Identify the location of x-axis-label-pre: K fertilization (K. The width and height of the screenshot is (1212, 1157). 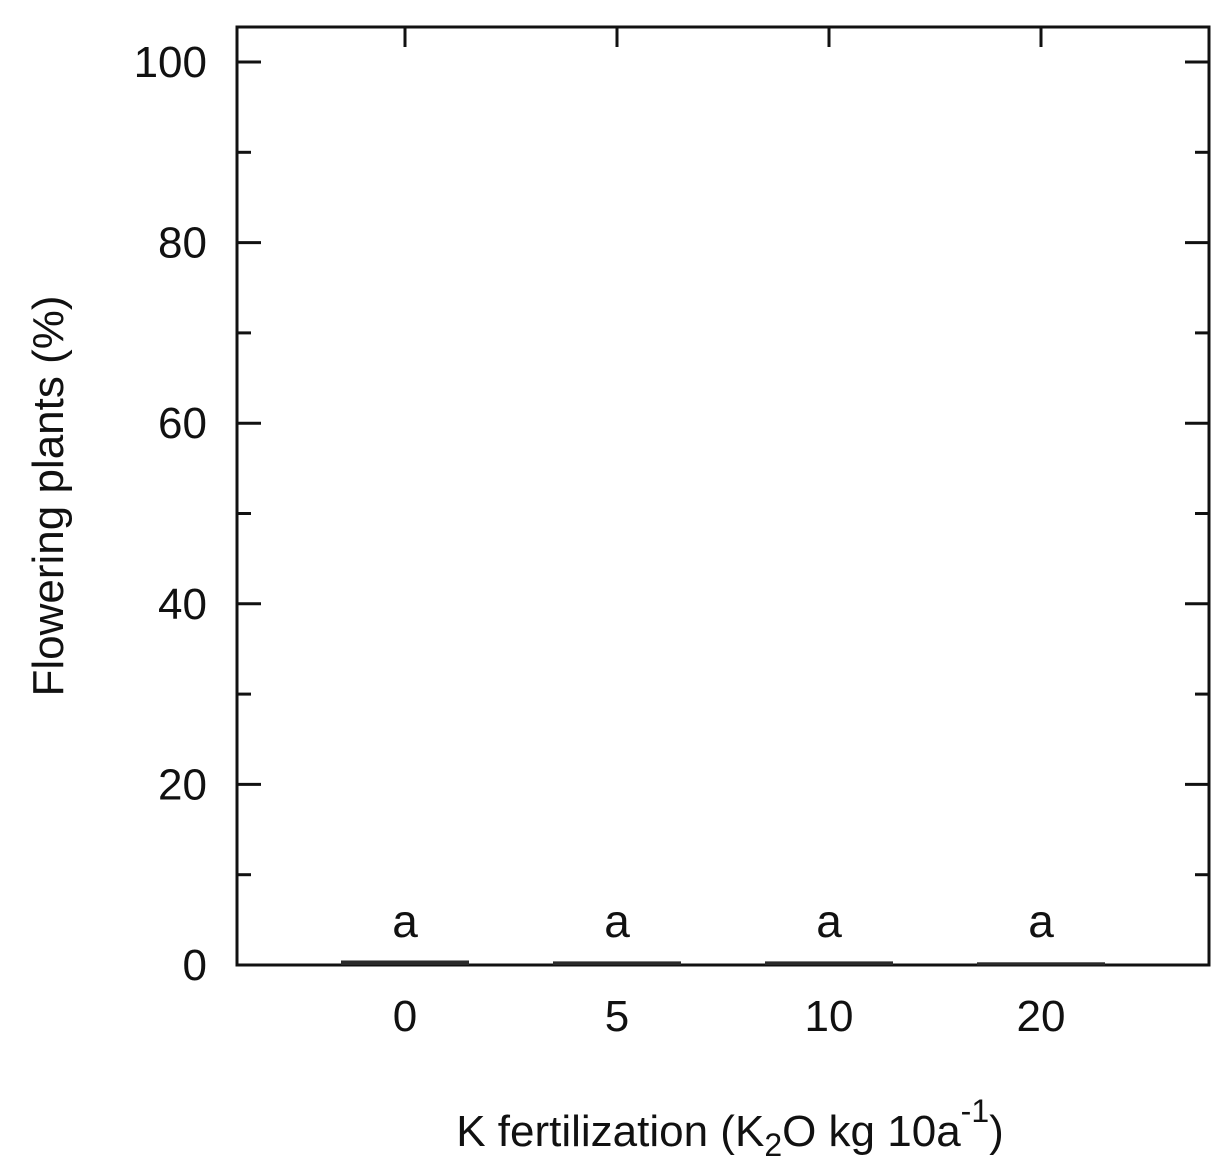
(610, 1131).